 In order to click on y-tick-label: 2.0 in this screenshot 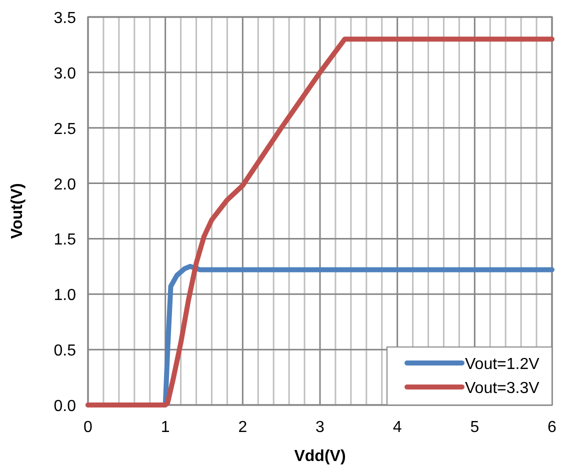, I will do `click(65, 185)`.